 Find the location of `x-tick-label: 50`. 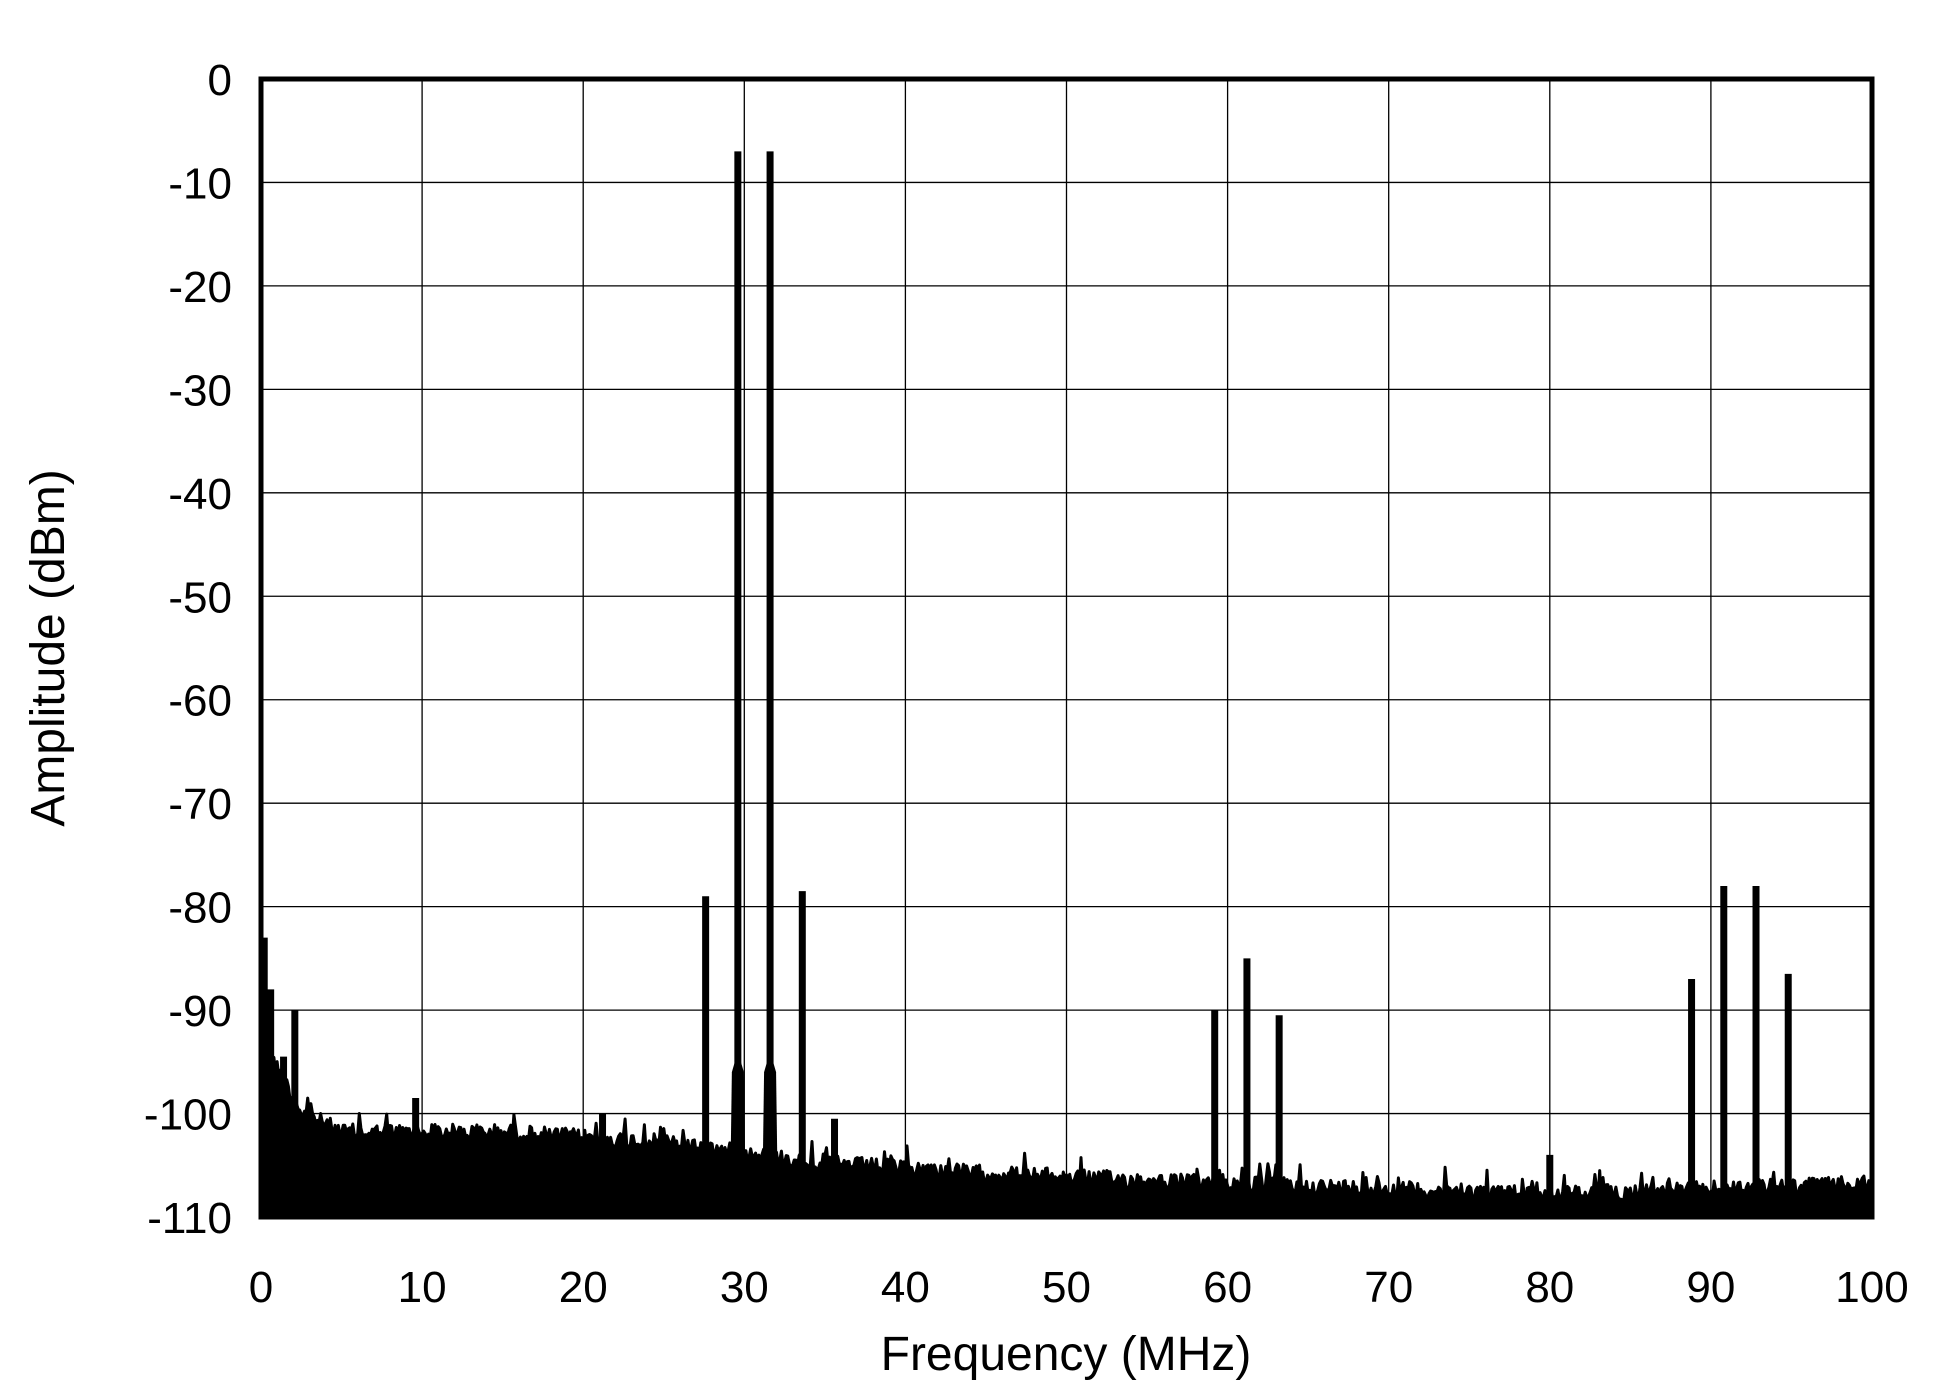

x-tick-label: 50 is located at coordinates (1066, 1287).